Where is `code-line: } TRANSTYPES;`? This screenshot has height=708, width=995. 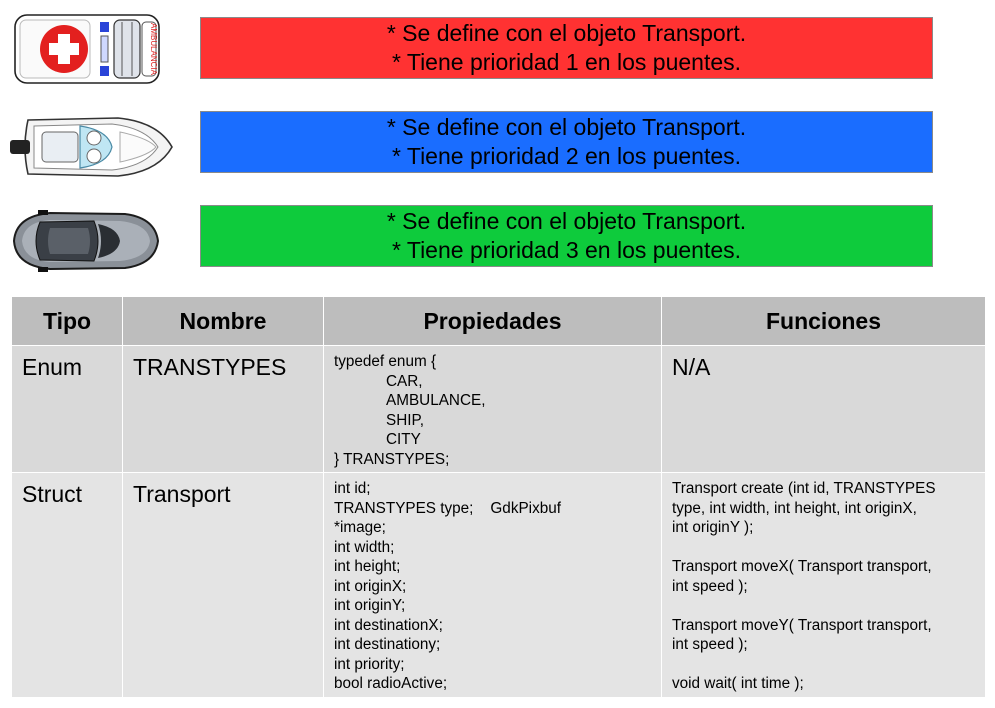 code-line: } TRANSTYPES; is located at coordinates (392, 459).